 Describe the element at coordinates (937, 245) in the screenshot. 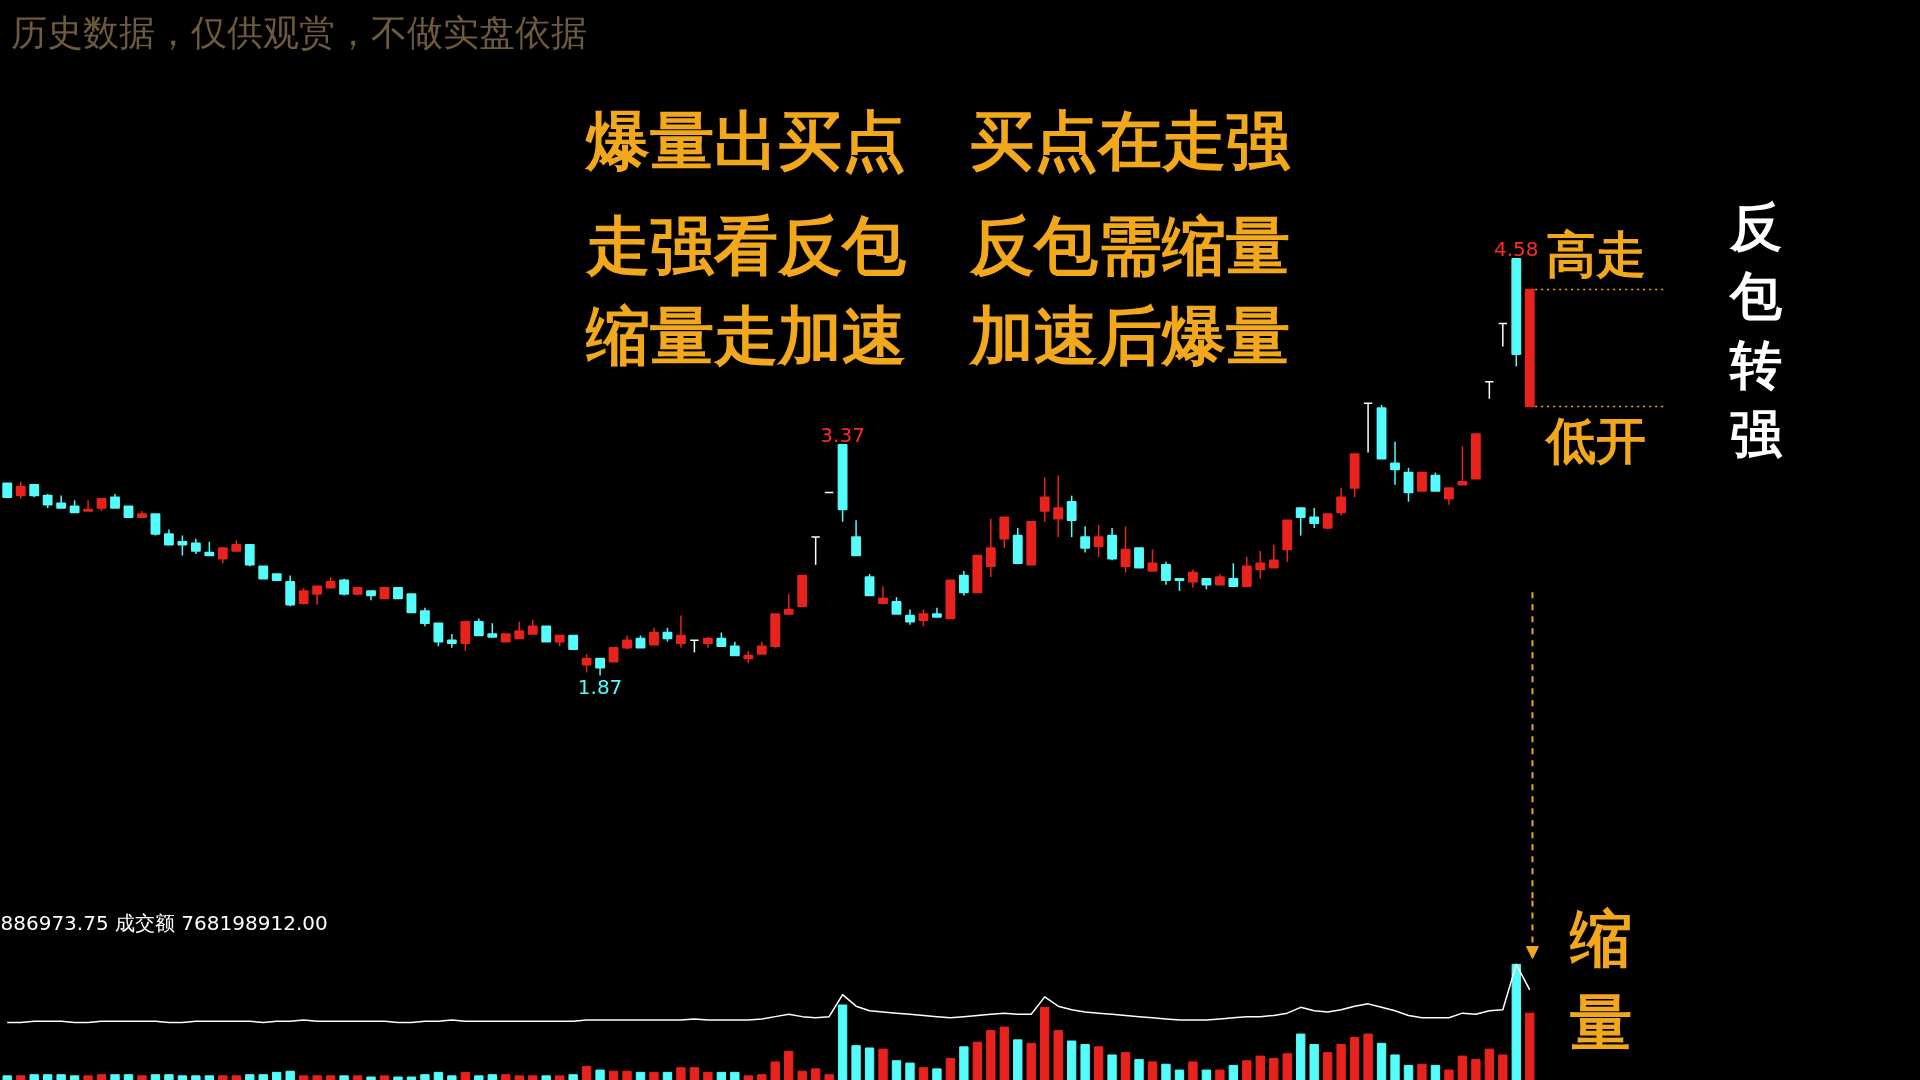

I see `annotation: 走强看反包 反包需缩量` at that location.